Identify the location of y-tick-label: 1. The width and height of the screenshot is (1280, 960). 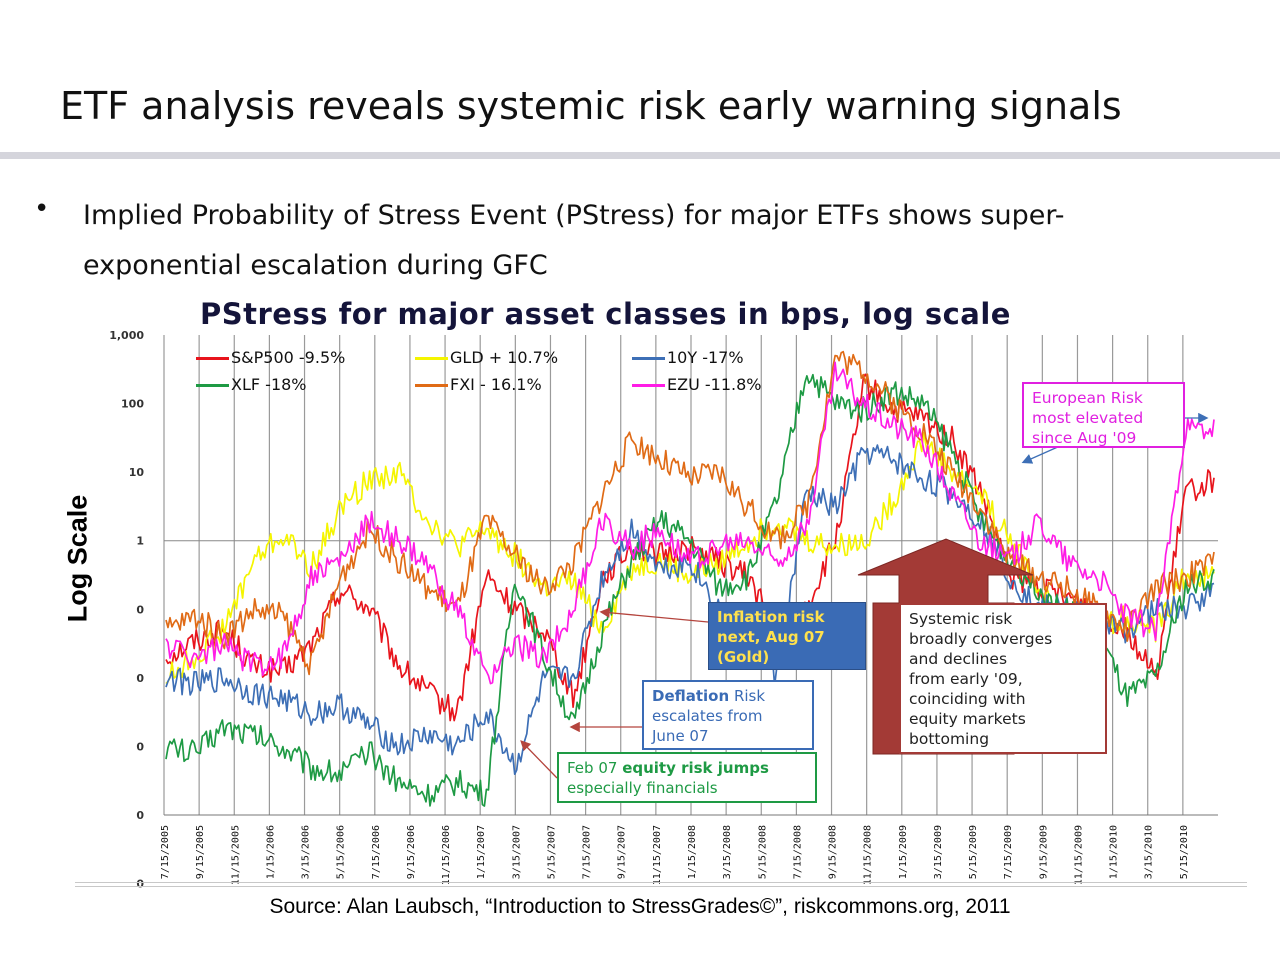
(140, 541).